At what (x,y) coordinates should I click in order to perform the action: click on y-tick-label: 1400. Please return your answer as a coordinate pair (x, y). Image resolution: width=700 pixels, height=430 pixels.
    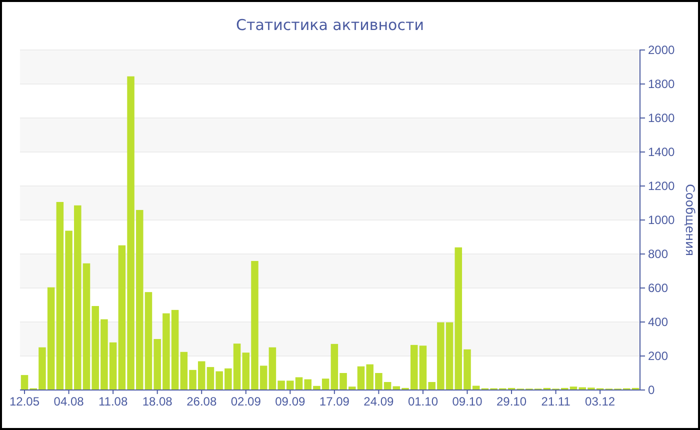
    Looking at the image, I should click on (662, 151).